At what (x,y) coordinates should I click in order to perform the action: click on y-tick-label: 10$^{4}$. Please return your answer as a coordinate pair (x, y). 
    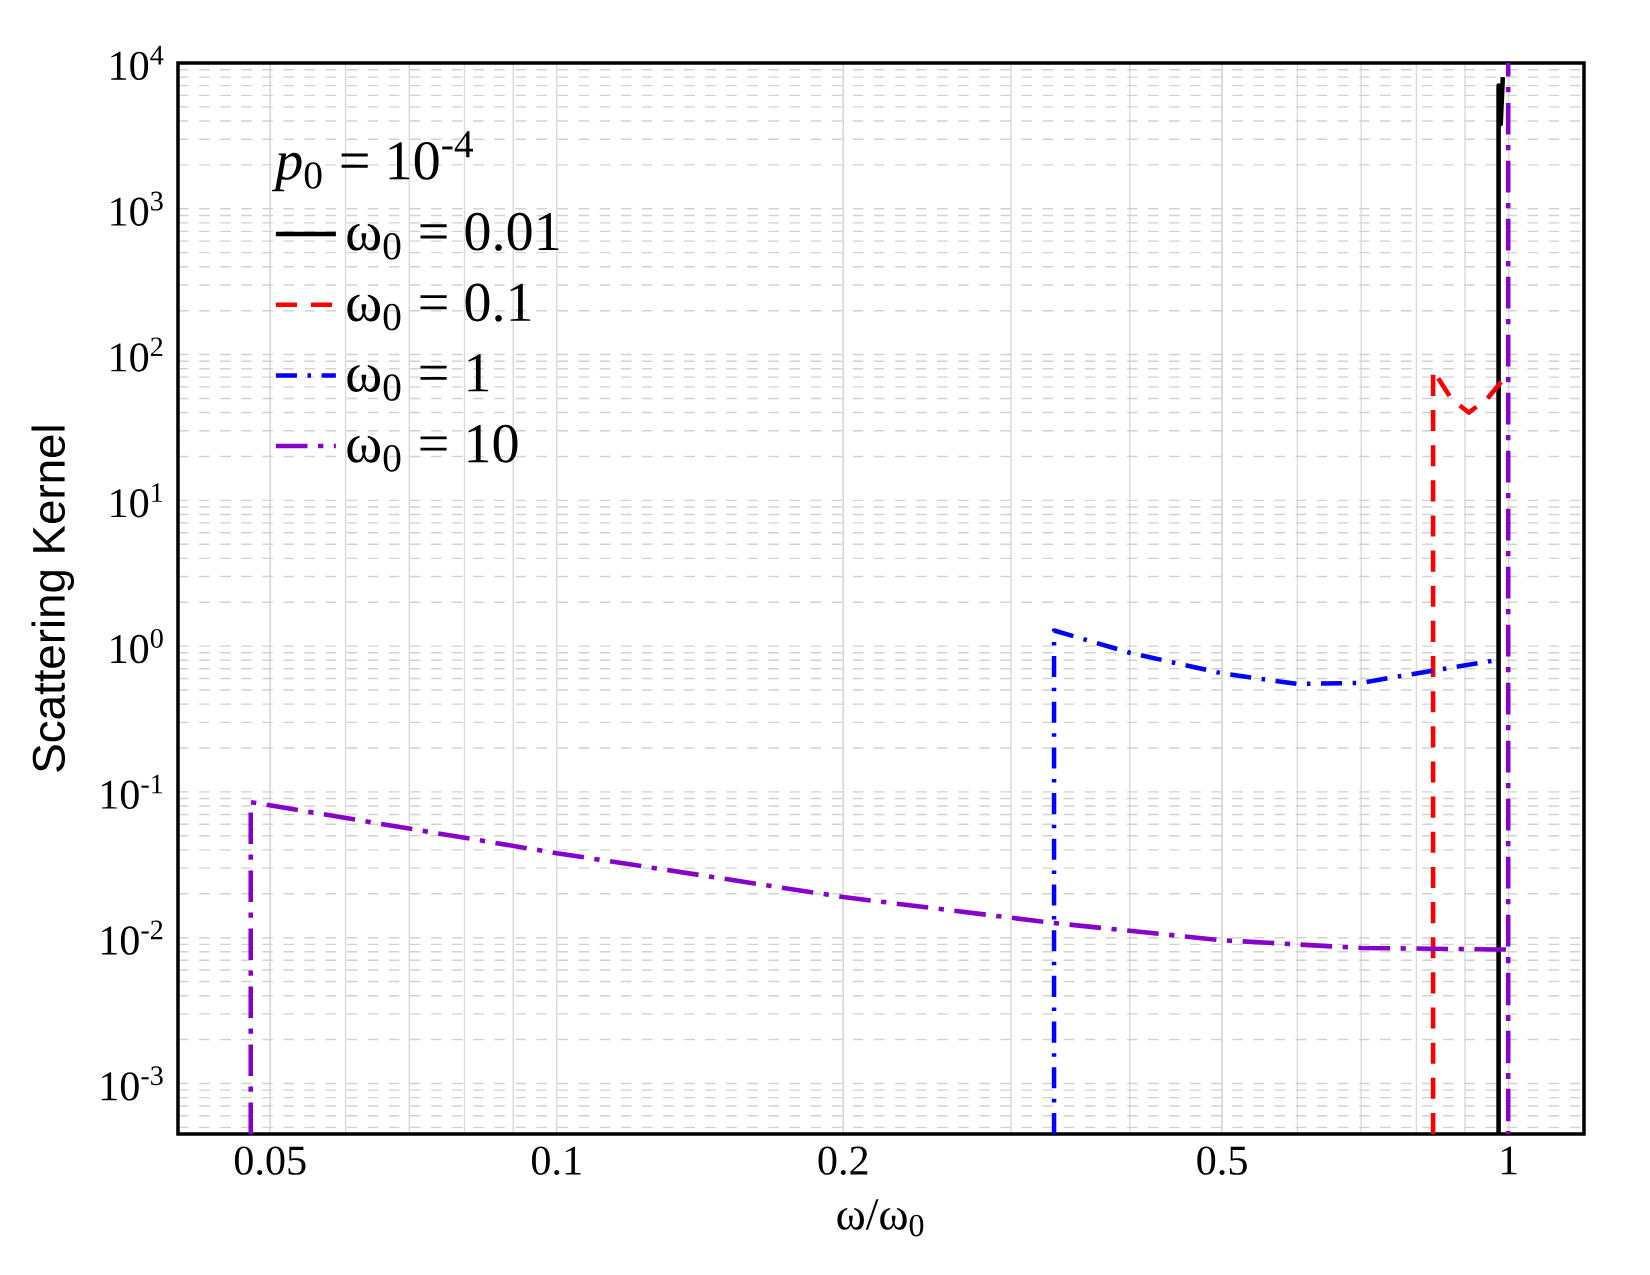
    Looking at the image, I should click on (137, 63).